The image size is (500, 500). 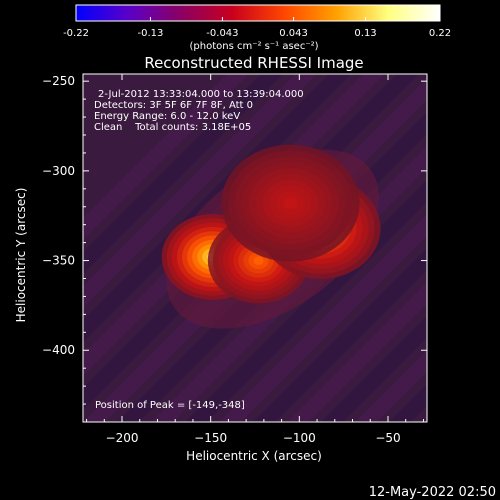 What do you see at coordinates (201, 94) in the screenshot?
I see `annotation-time-range: 2-Jul-2012 13:33:04.000 to 13:39:04.000` at bounding box center [201, 94].